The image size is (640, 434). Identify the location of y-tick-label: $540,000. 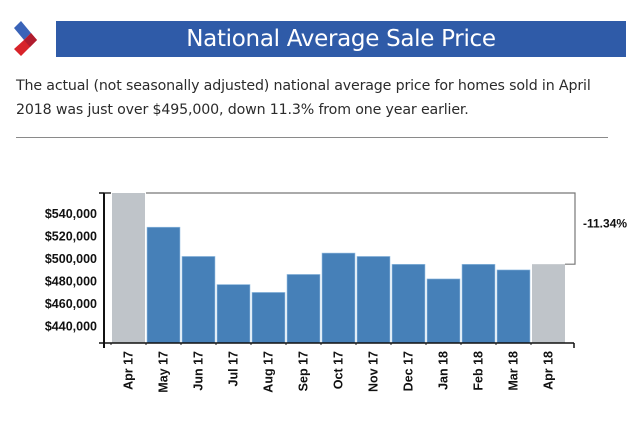
(71, 214).